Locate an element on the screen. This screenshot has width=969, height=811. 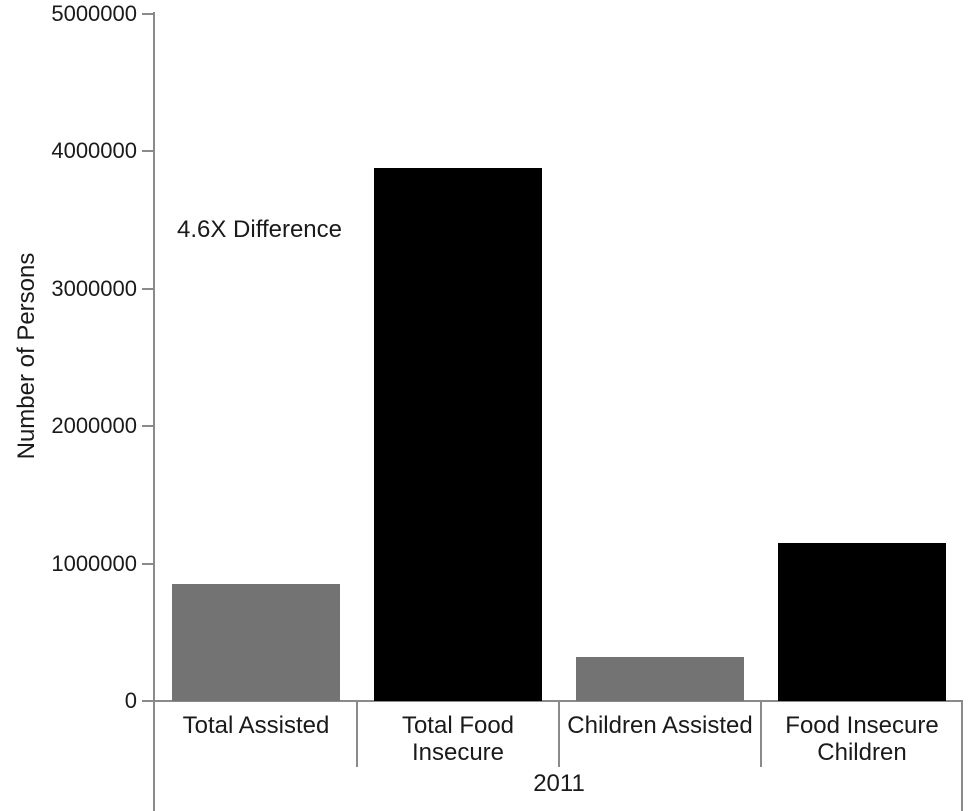
category-axis-right-border is located at coordinates (962, 755).